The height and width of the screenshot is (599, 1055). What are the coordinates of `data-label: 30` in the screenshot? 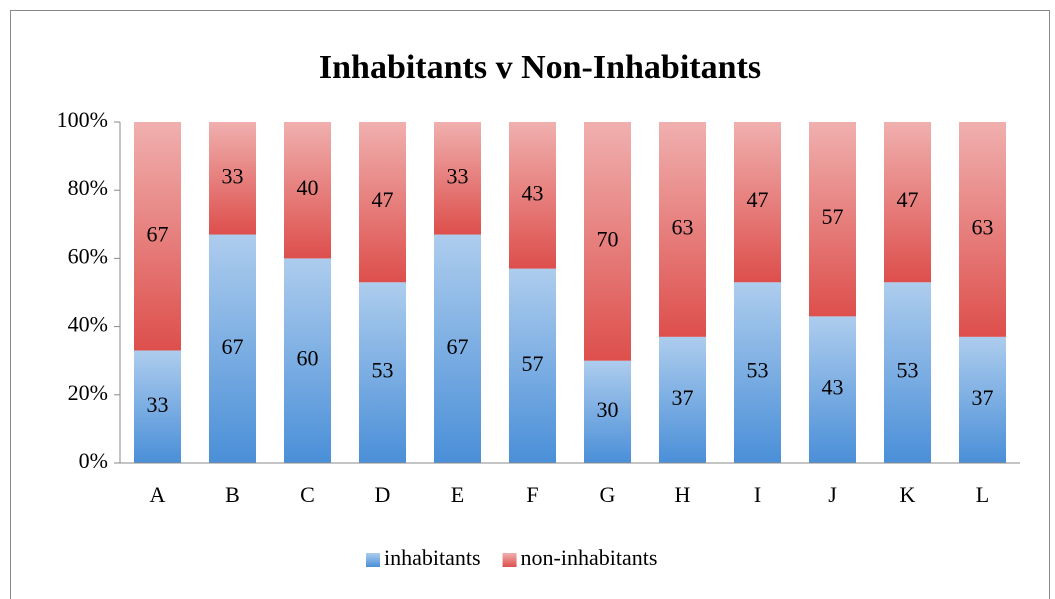 It's located at (608, 409).